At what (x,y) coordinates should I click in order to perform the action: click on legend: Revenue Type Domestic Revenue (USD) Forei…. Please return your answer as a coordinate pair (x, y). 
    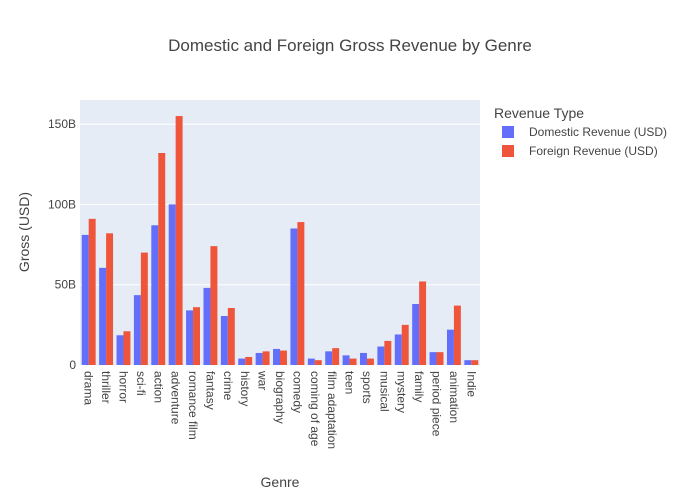
    Looking at the image, I should click on (580, 131).